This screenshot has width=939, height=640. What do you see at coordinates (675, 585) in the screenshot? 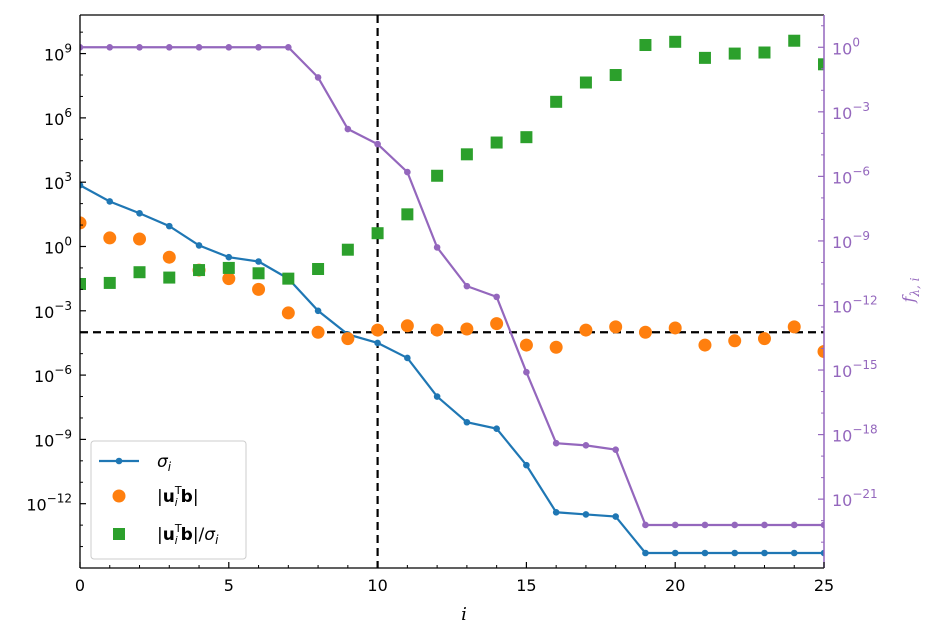
I see `x-tick-label-20: 20` at bounding box center [675, 585].